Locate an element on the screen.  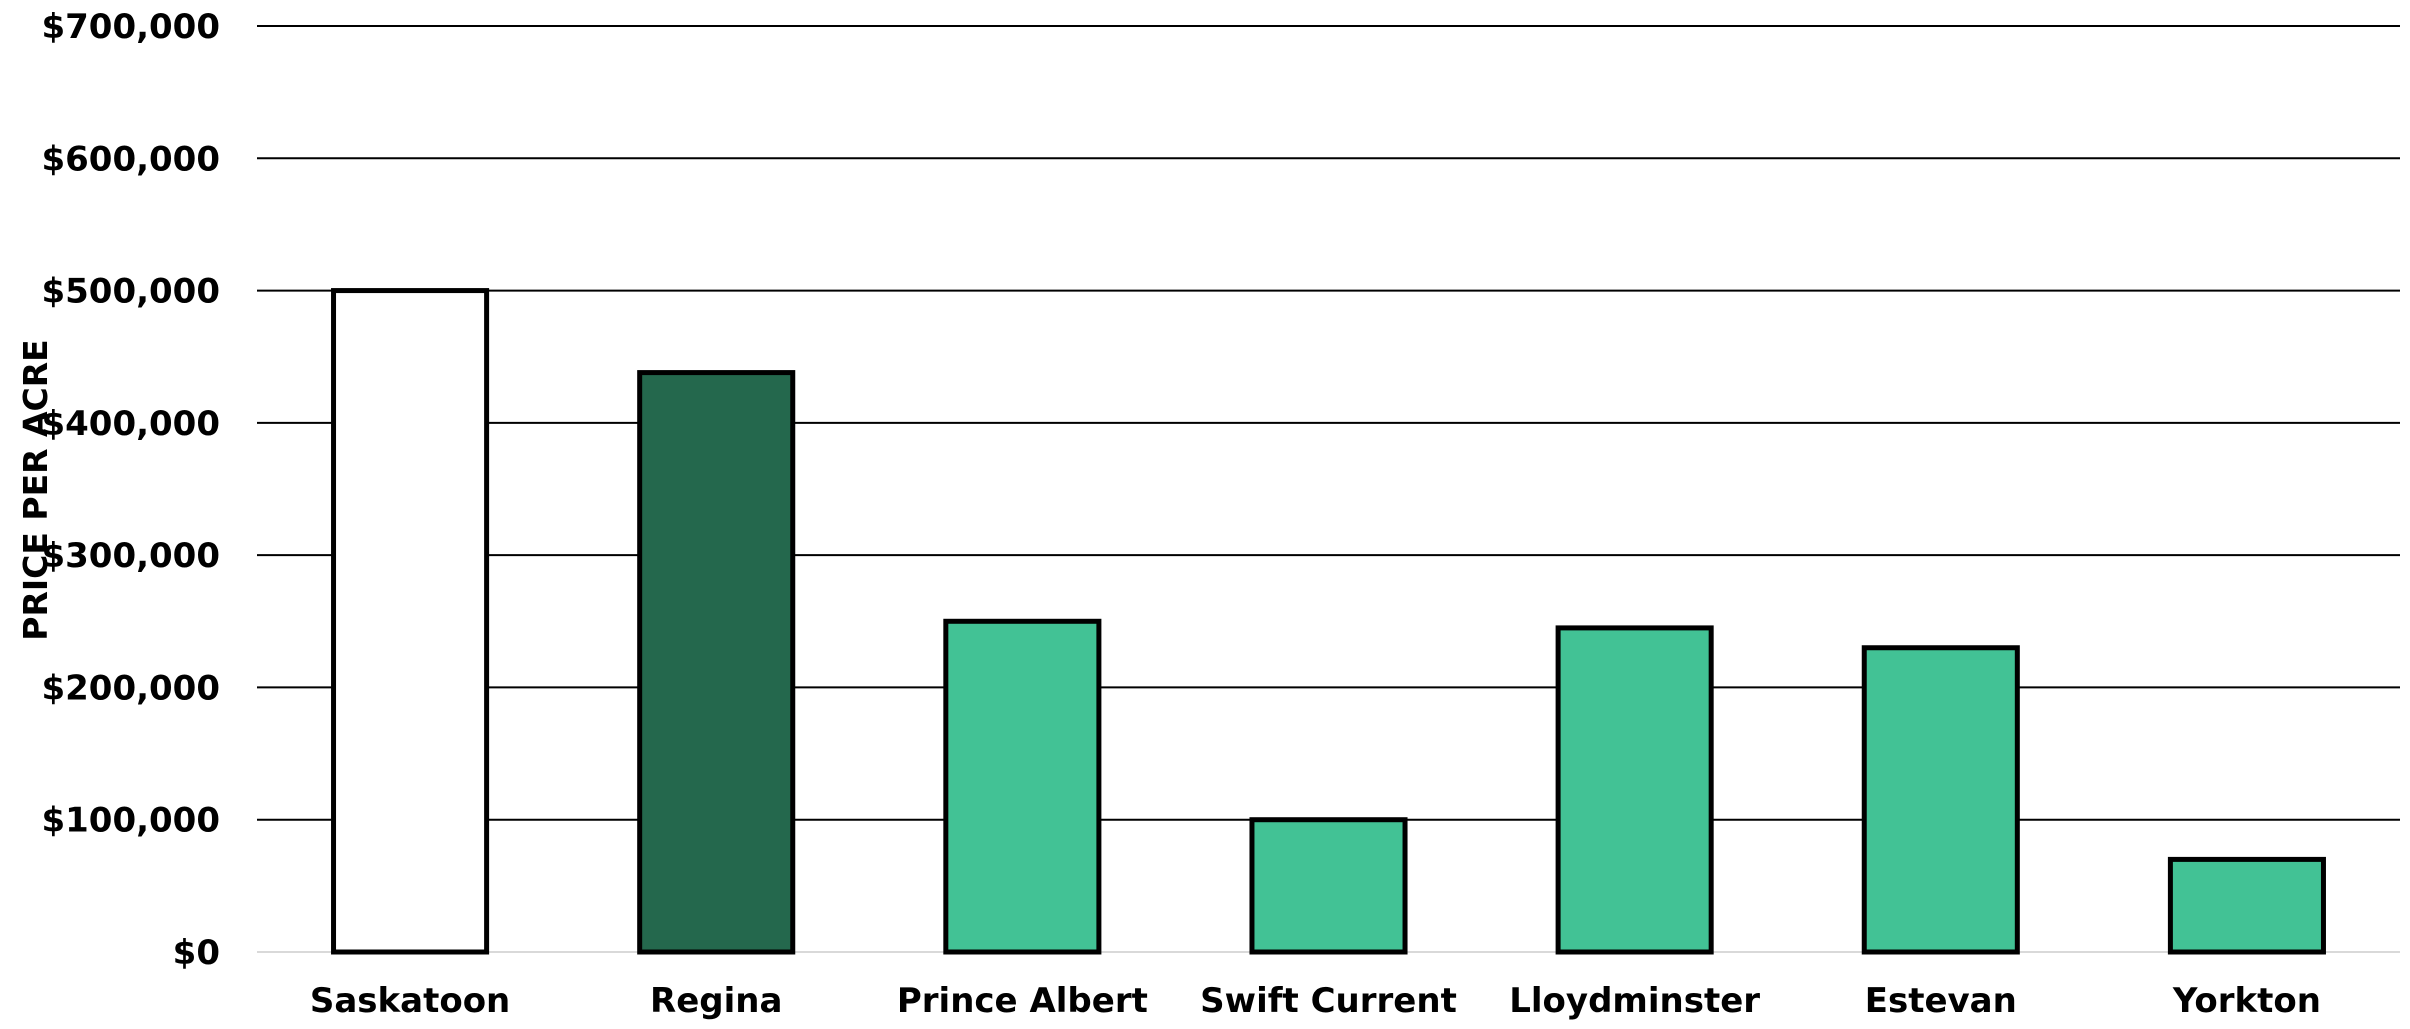
x-category-label: Saskatoon is located at coordinates (410, 1001).